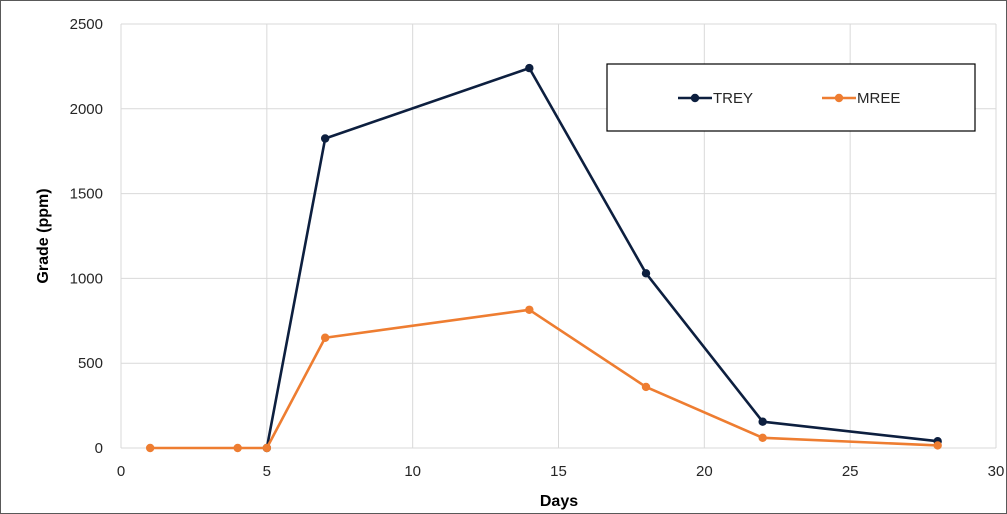 Image resolution: width=1007 pixels, height=514 pixels. Describe the element at coordinates (733, 98) in the screenshot. I see `legend-label-trey: TREY` at that location.